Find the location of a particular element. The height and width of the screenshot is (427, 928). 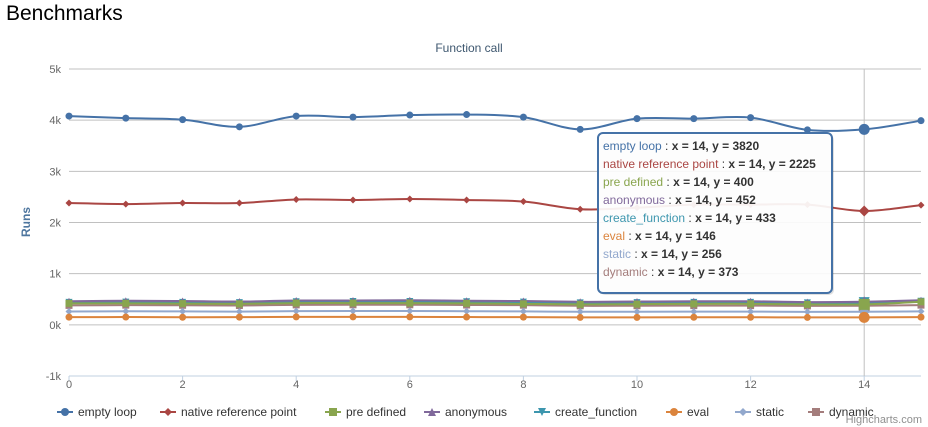

legend-item-empty-loop: empty loop is located at coordinates (97, 412).